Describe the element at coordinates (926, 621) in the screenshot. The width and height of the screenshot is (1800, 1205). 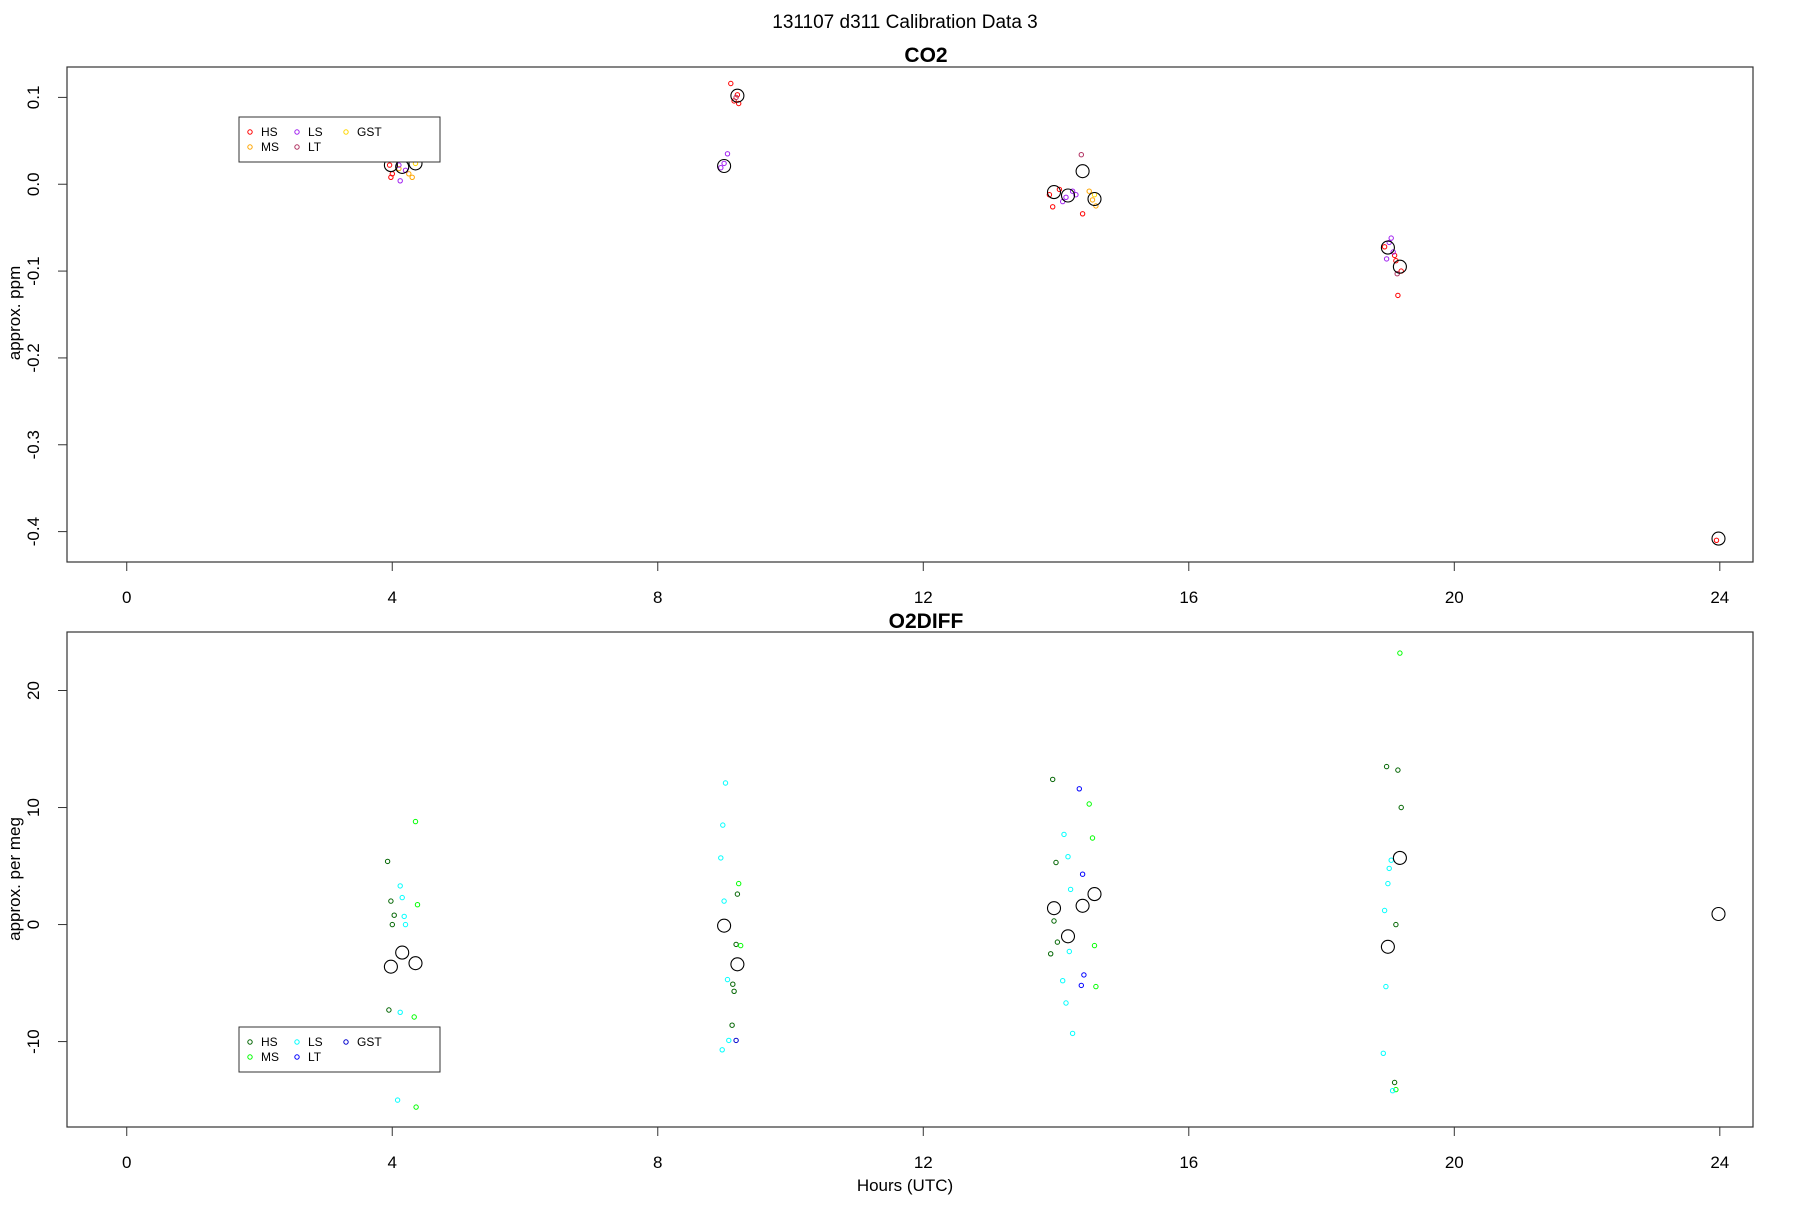
I see `o2diff-panel-title: O2DIFF` at that location.